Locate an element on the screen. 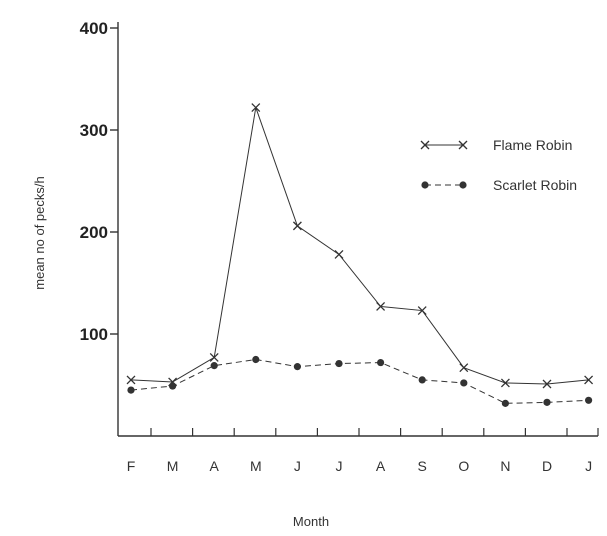 Image resolution: width=607 pixels, height=536 pixels. x-tick-label: O is located at coordinates (463, 466).